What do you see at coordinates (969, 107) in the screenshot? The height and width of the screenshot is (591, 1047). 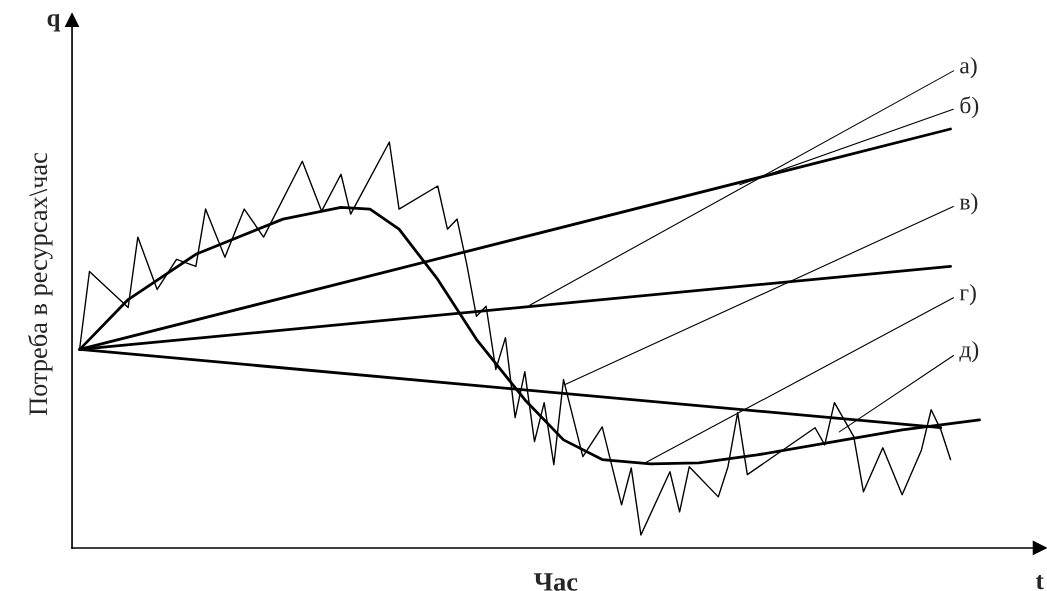 I see `text: б)` at bounding box center [969, 107].